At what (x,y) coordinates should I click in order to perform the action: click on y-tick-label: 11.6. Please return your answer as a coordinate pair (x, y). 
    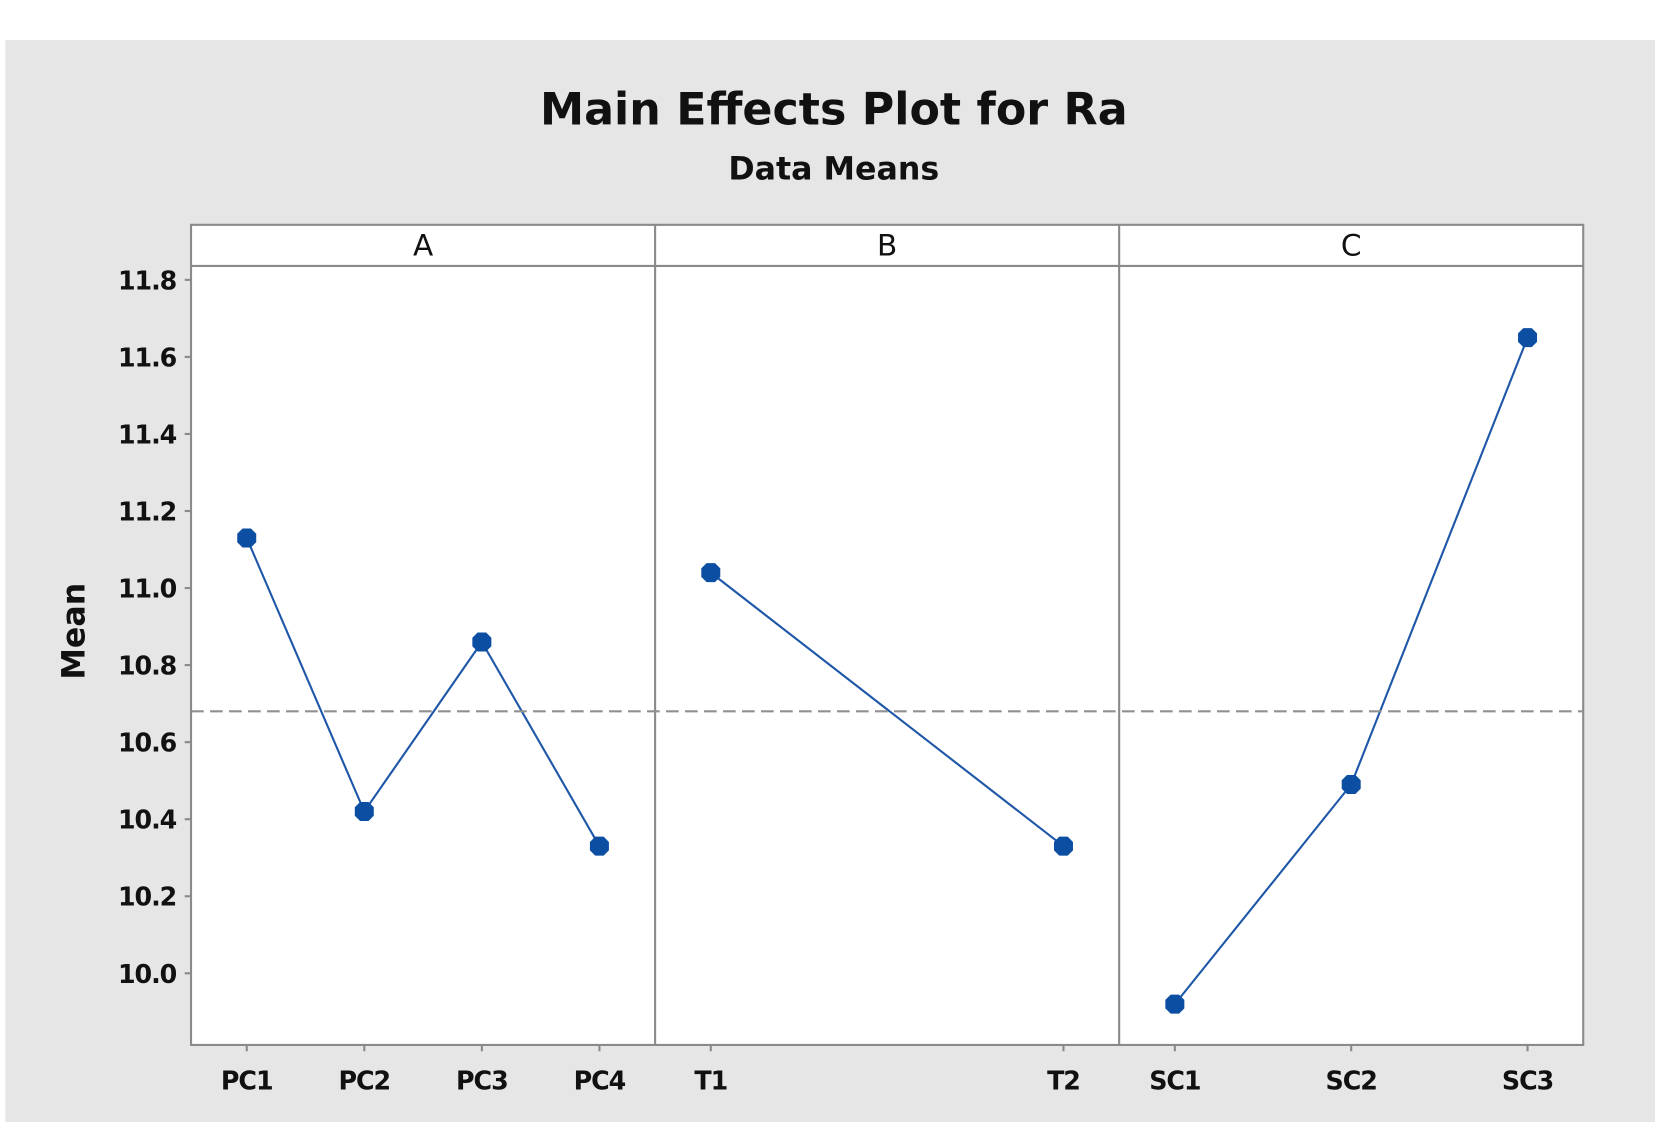
    Looking at the image, I should click on (147, 357).